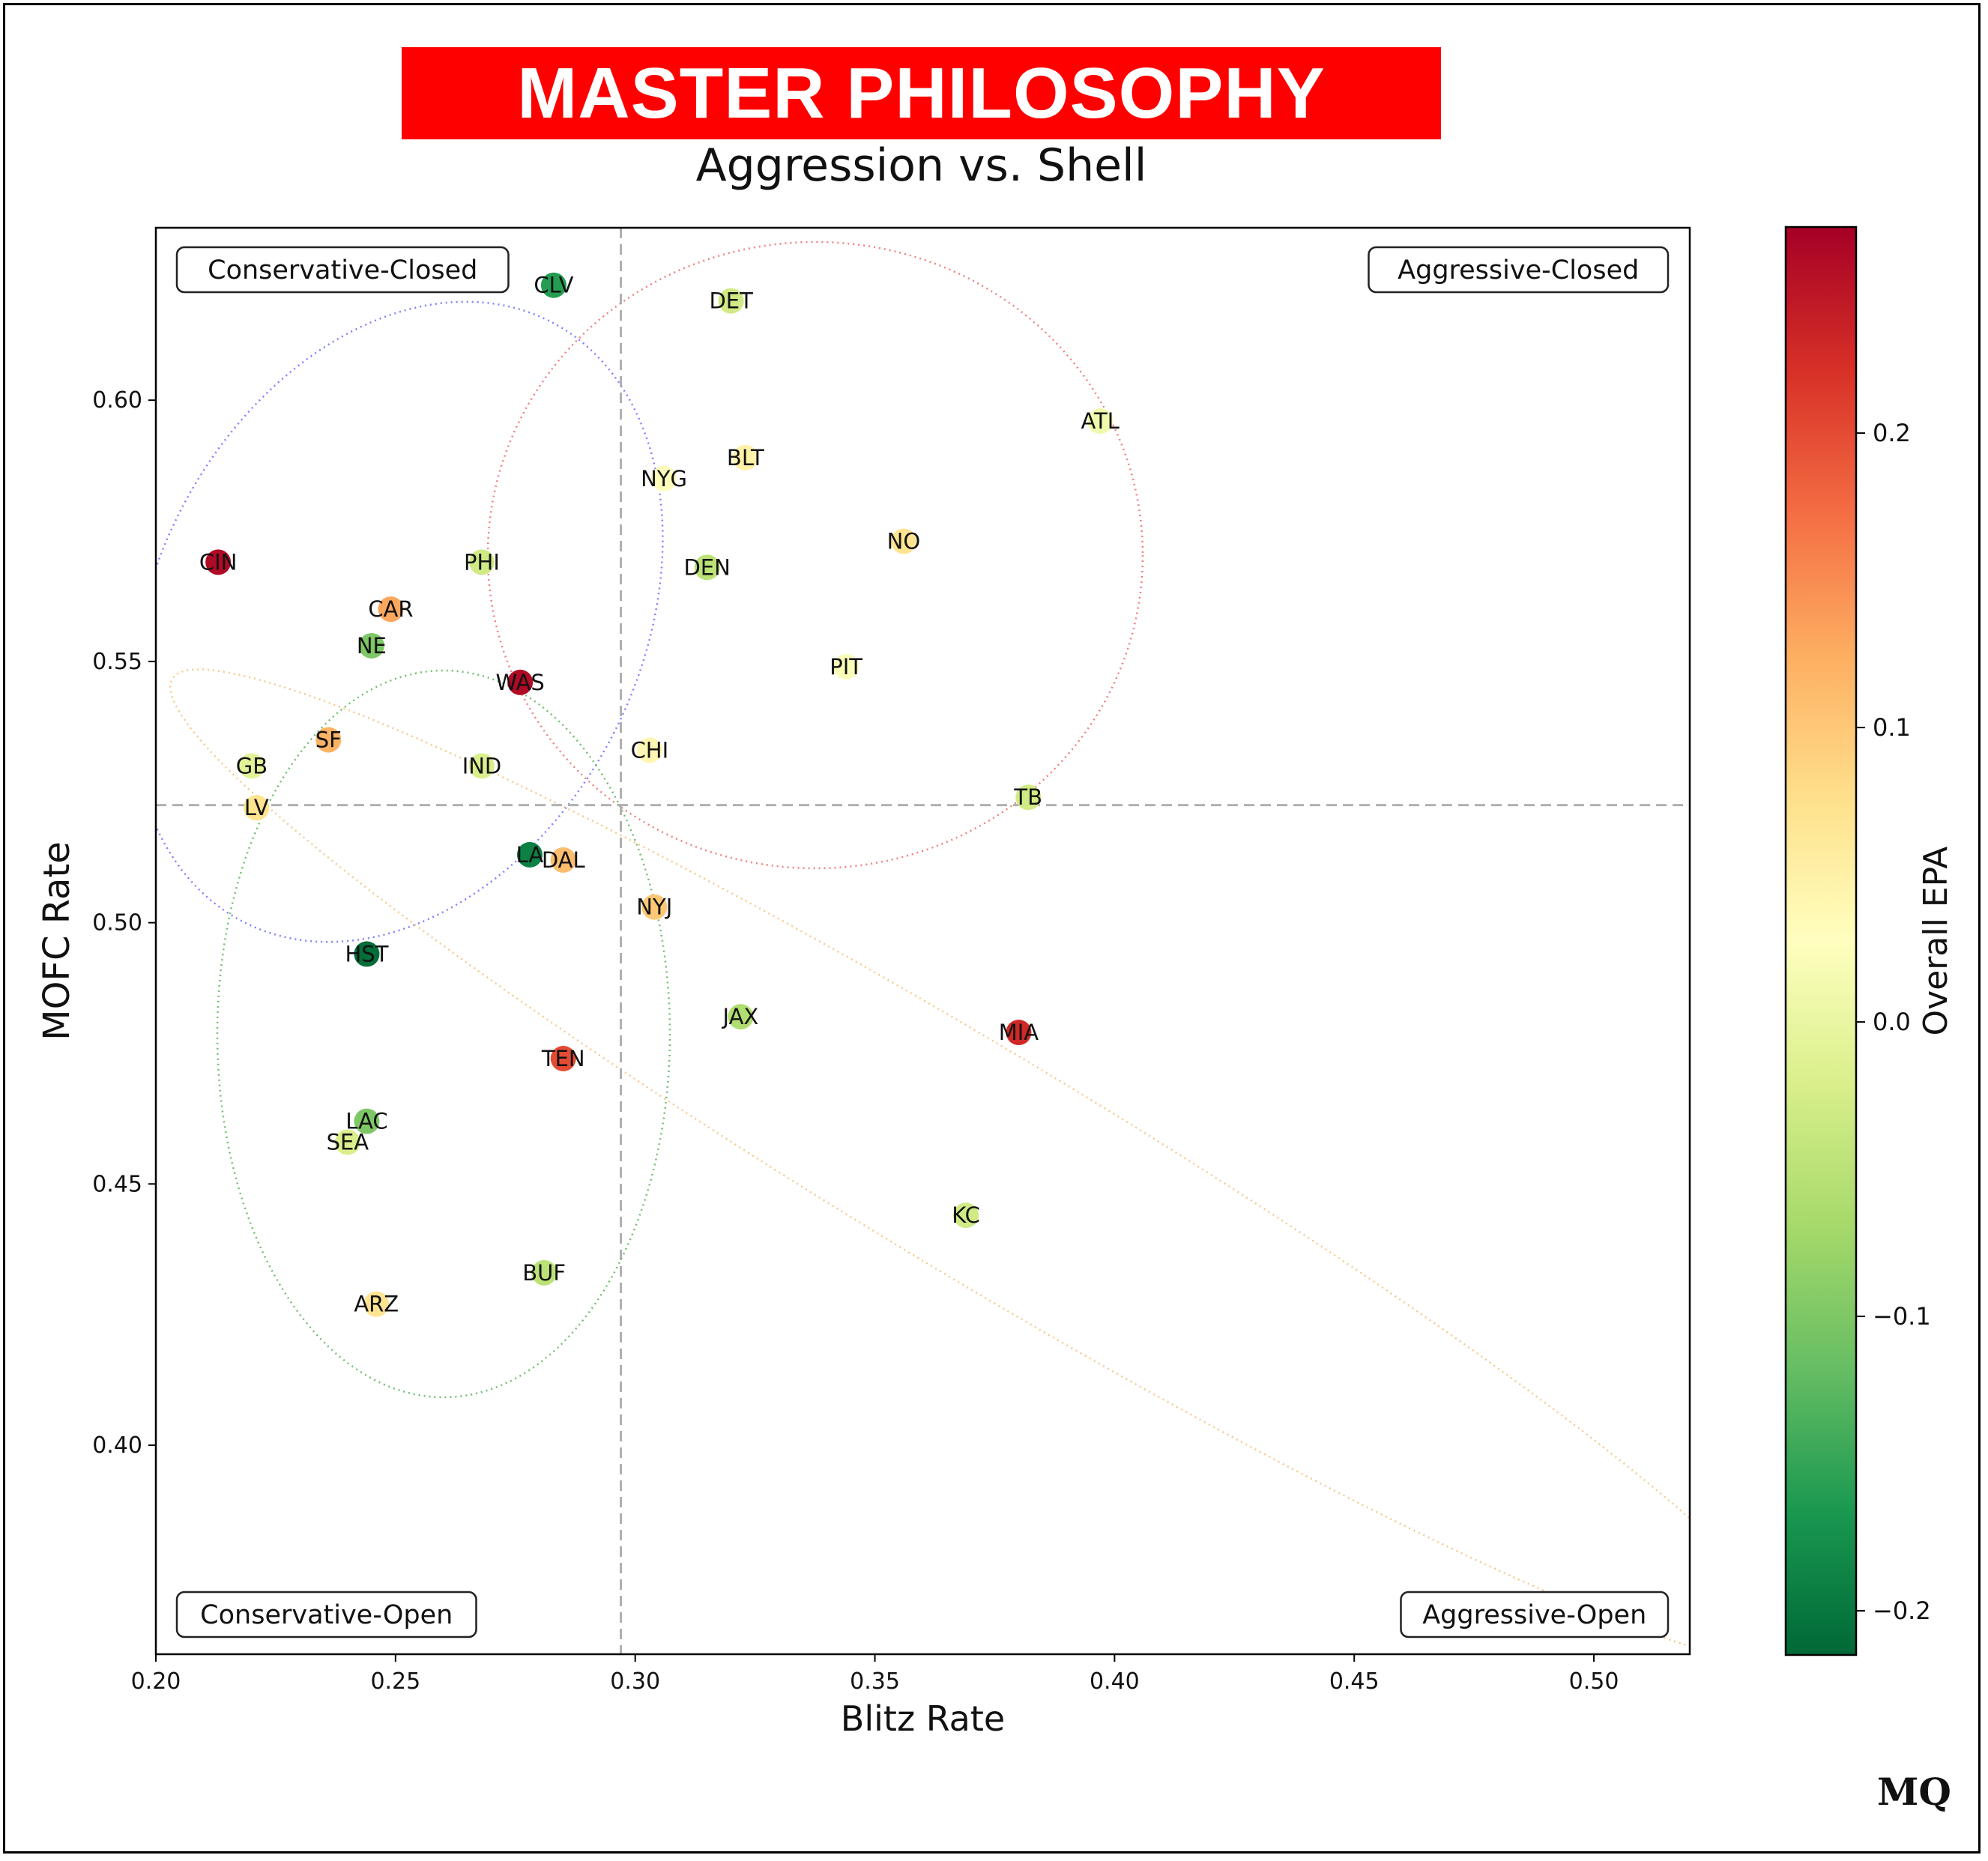 This screenshot has width=1988, height=1861. I want to click on team-label: DEN, so click(707, 567).